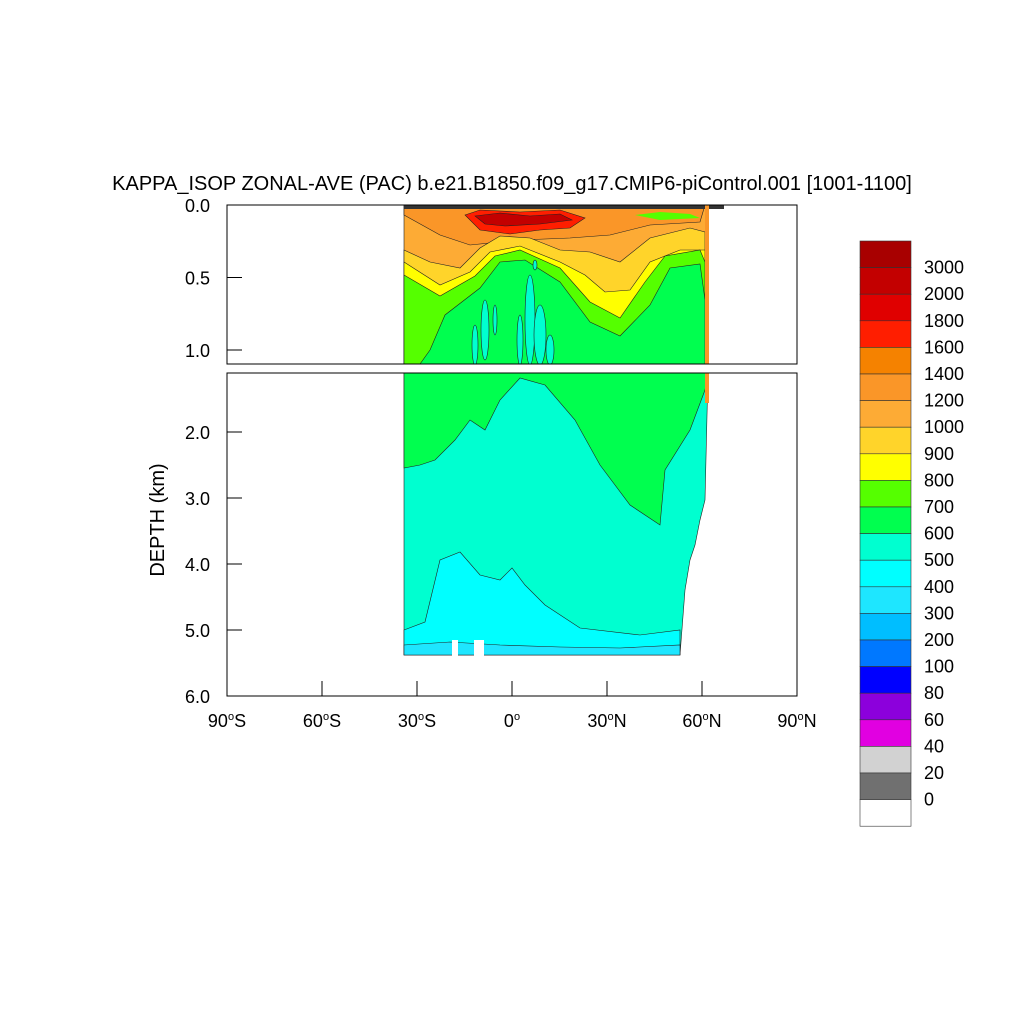  I want to click on y-tick-label: 0.0, so click(197, 206).